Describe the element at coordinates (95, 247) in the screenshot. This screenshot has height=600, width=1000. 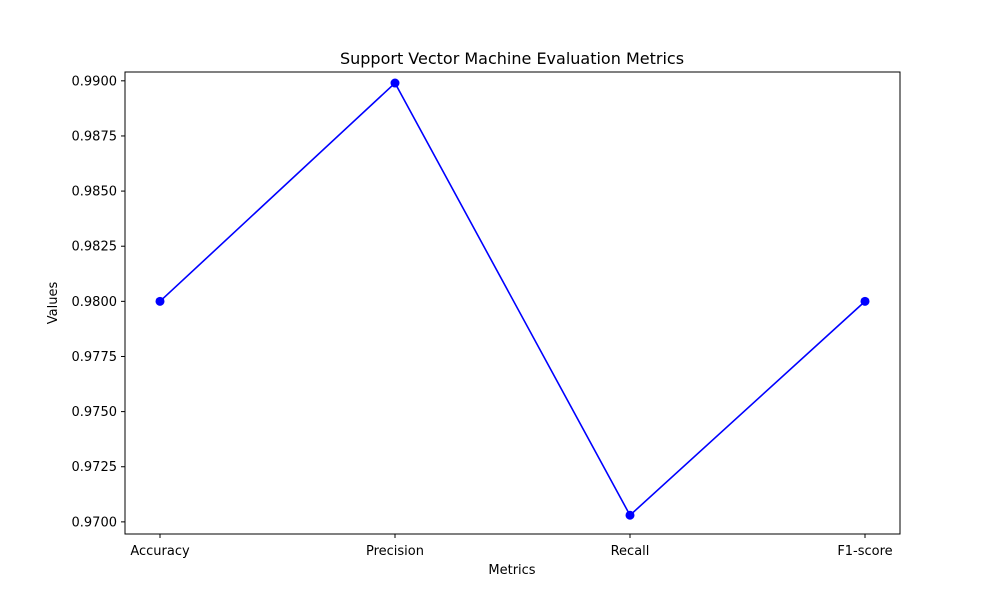
I see `y-tick-label: 0.9825` at that location.